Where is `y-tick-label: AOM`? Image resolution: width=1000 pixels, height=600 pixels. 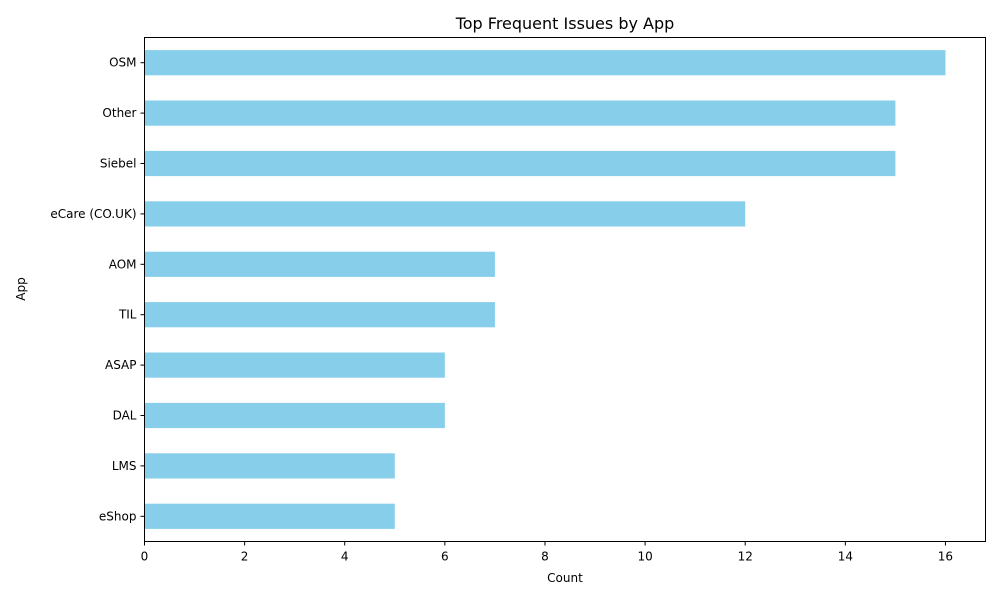
y-tick-label: AOM is located at coordinates (123, 264).